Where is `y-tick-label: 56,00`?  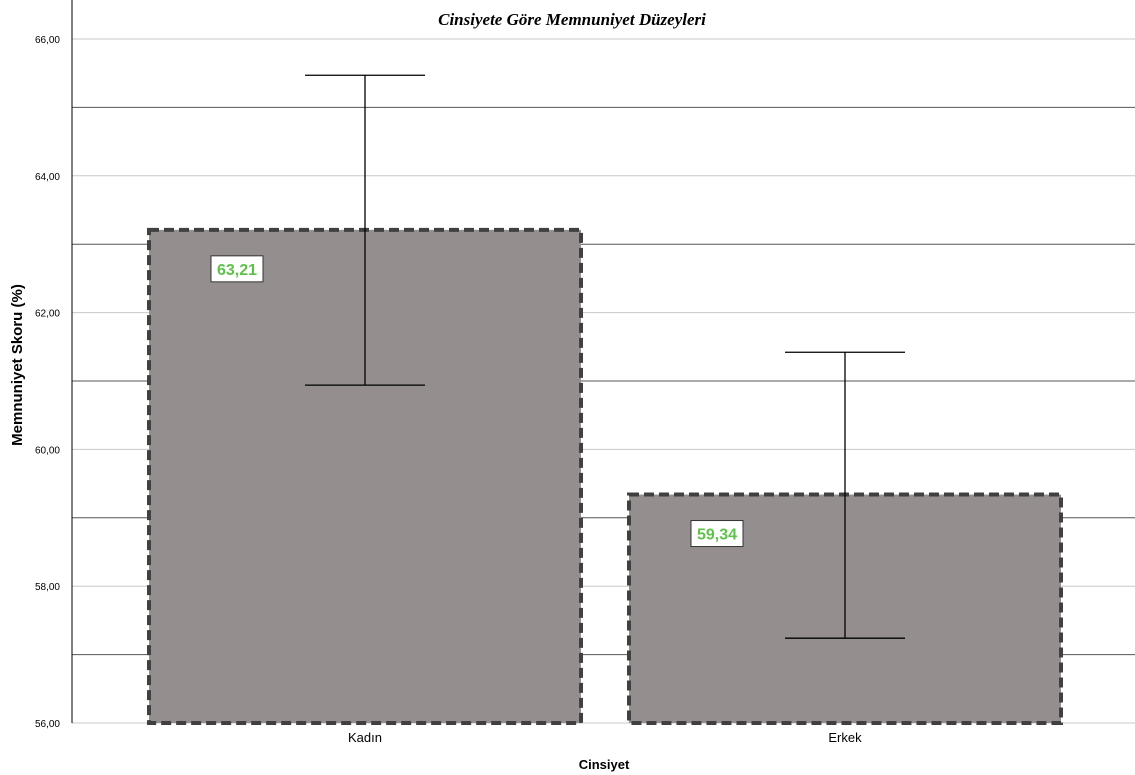 y-tick-label: 56,00 is located at coordinates (47, 724).